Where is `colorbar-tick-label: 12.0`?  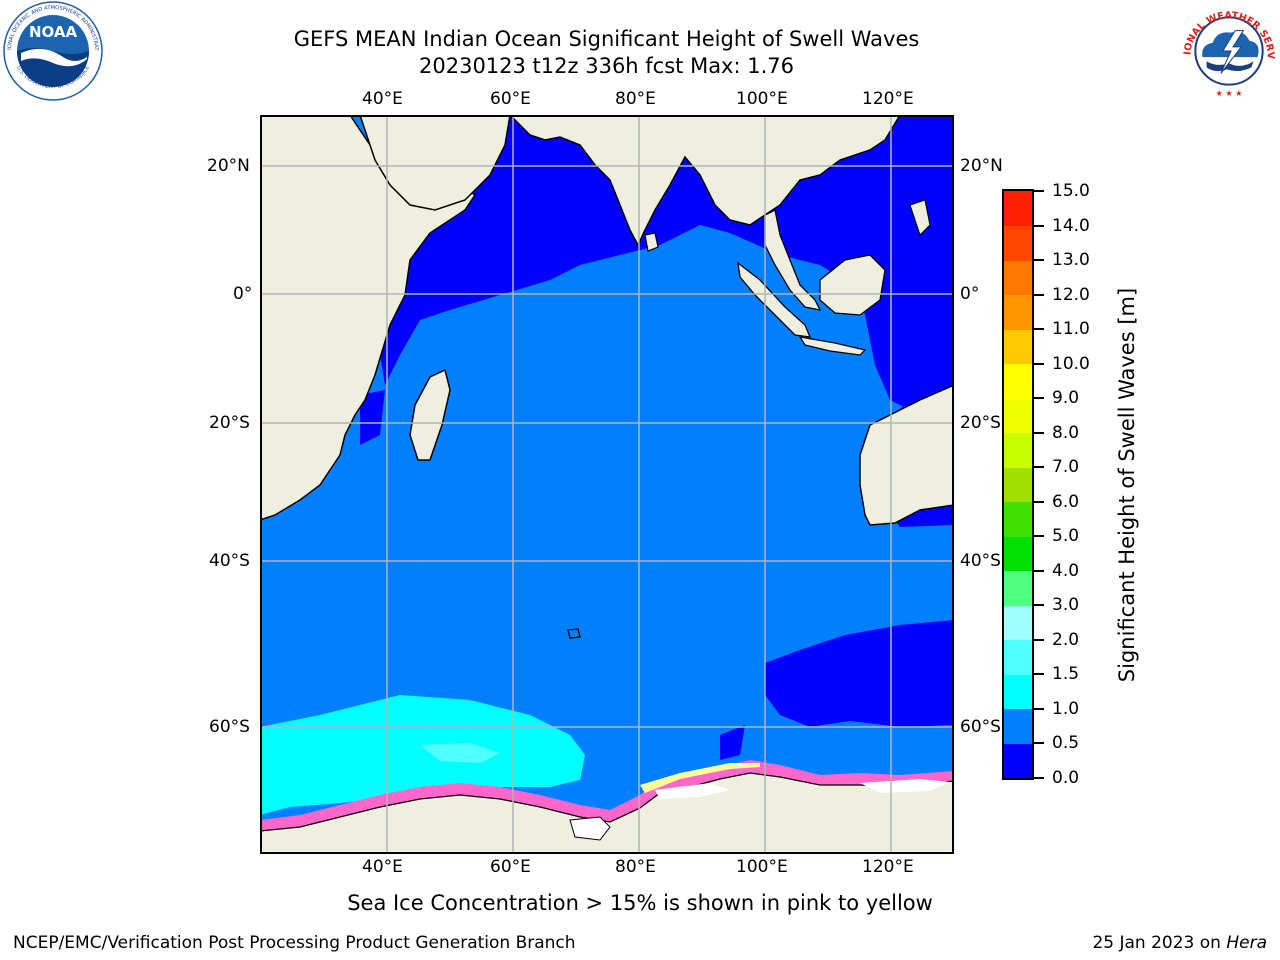
colorbar-tick-label: 12.0 is located at coordinates (1071, 294).